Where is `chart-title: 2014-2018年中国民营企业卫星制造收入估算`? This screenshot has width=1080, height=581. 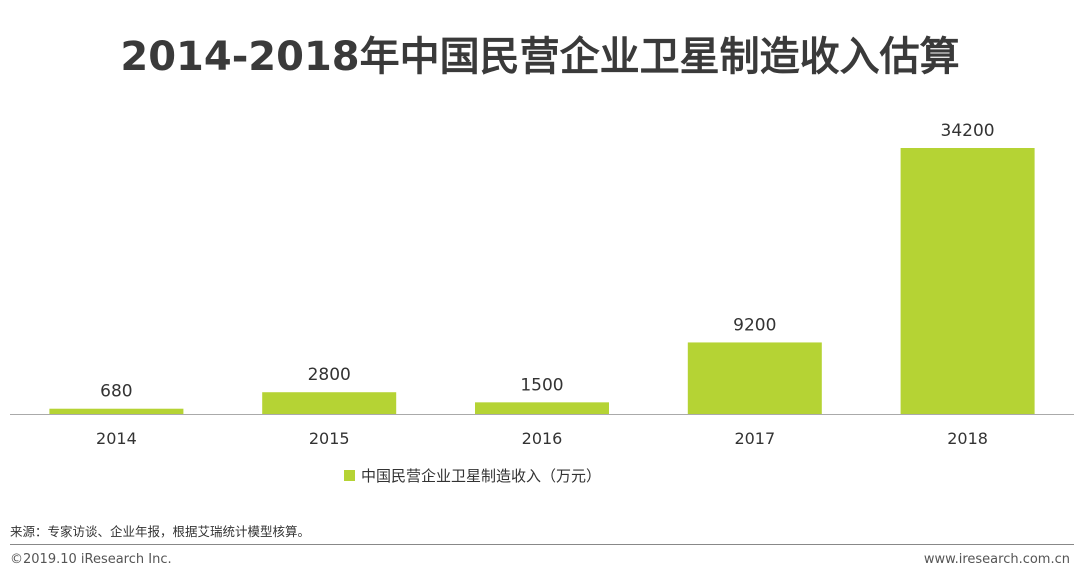
chart-title: 2014-2018年中国民营企业卫星制造收入估算 is located at coordinates (540, 57).